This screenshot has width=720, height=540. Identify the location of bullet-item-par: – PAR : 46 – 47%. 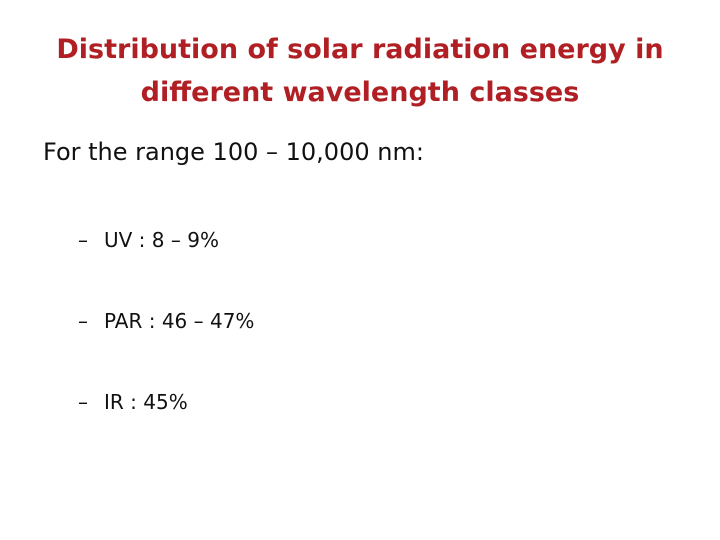
(166, 321).